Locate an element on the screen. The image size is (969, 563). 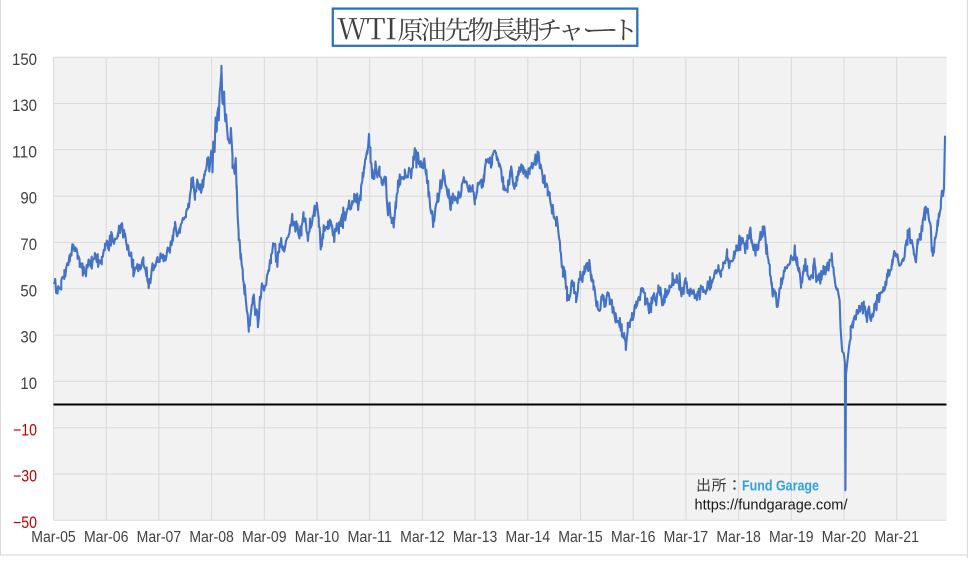
svg-text: Mar-20 is located at coordinates (844, 537).